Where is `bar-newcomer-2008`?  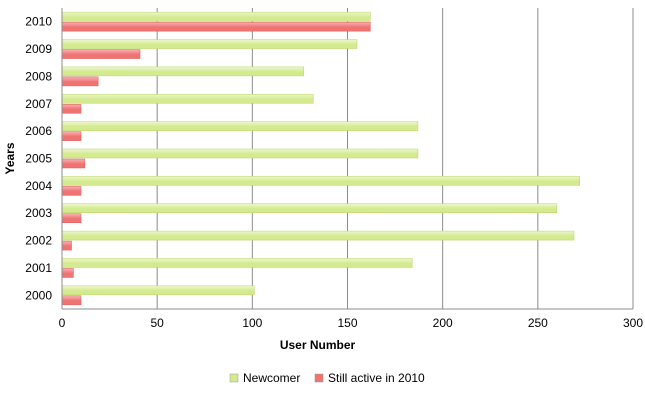
bar-newcomer-2008 is located at coordinates (182, 71).